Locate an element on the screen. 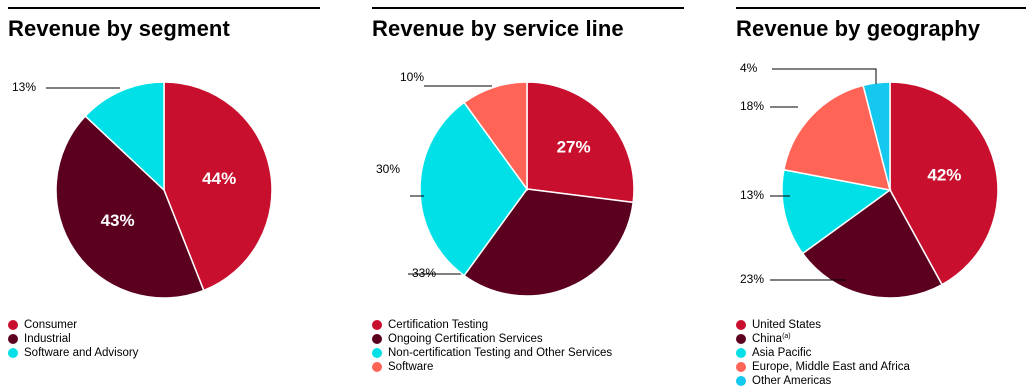 This screenshot has height=389, width=1034. pie-slice-consumer is located at coordinates (218, 186).